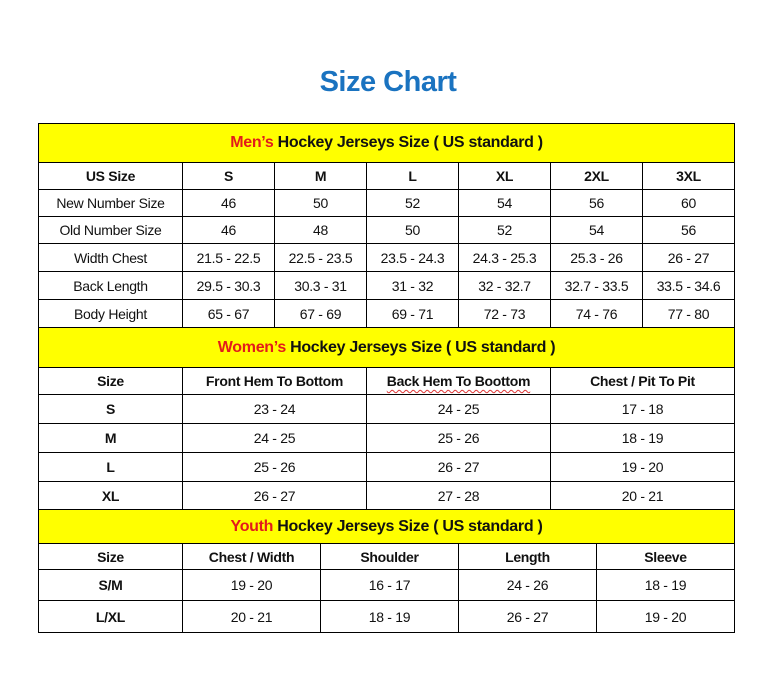  What do you see at coordinates (412, 285) in the screenshot?
I see `table-cell: 31 - 32` at bounding box center [412, 285].